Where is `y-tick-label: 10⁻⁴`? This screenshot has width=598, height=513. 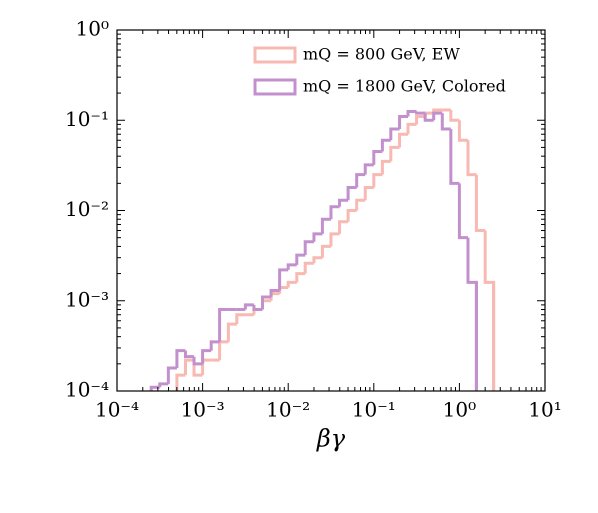 y-tick-label: 10⁻⁴ is located at coordinates (87, 390).